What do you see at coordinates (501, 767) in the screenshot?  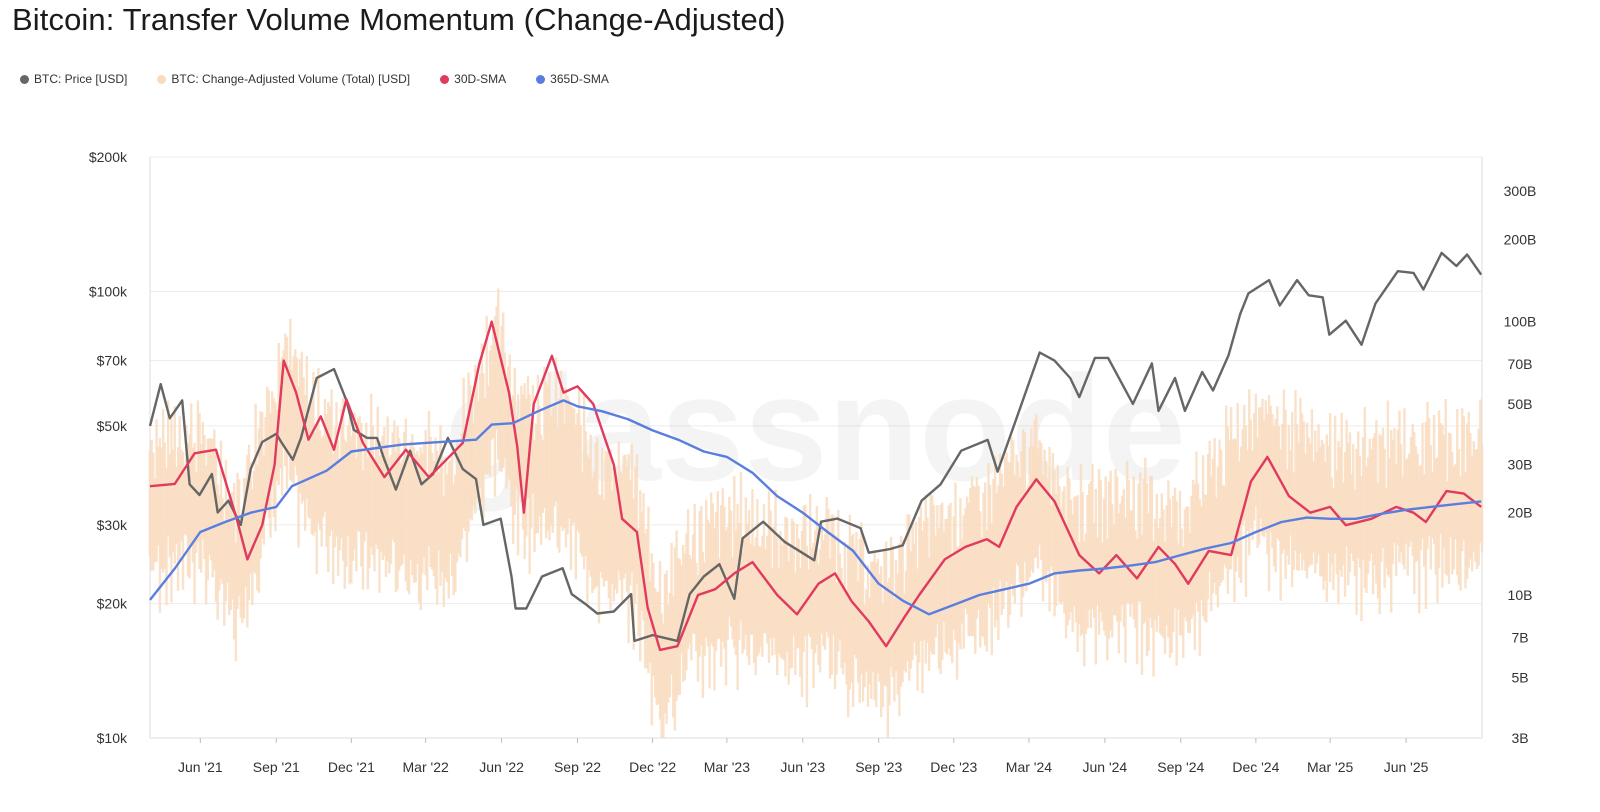 I see `x-tick-label: Jun '22` at bounding box center [501, 767].